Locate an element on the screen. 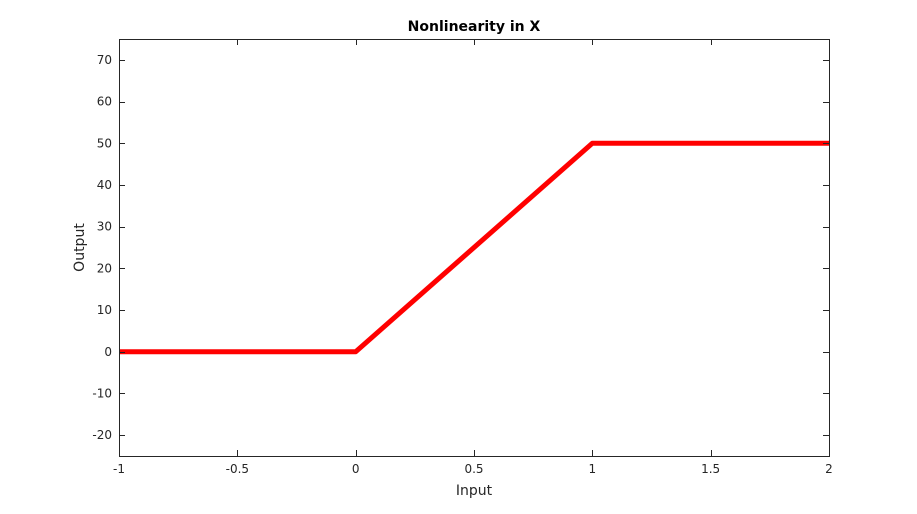  x-tick-label: 0.5 is located at coordinates (473, 469).